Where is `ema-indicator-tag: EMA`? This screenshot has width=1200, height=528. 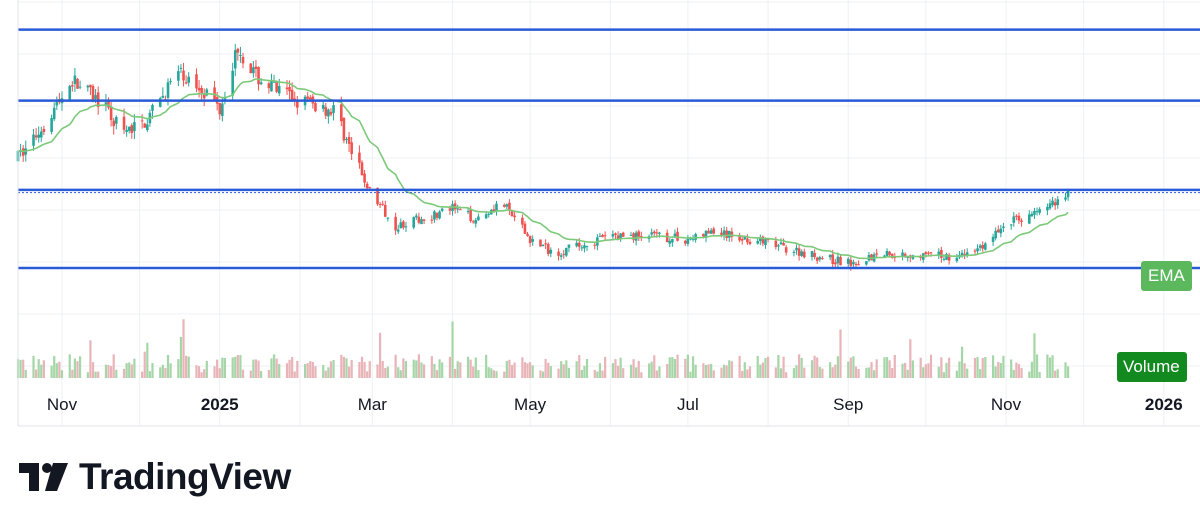 ema-indicator-tag: EMA is located at coordinates (1166, 276).